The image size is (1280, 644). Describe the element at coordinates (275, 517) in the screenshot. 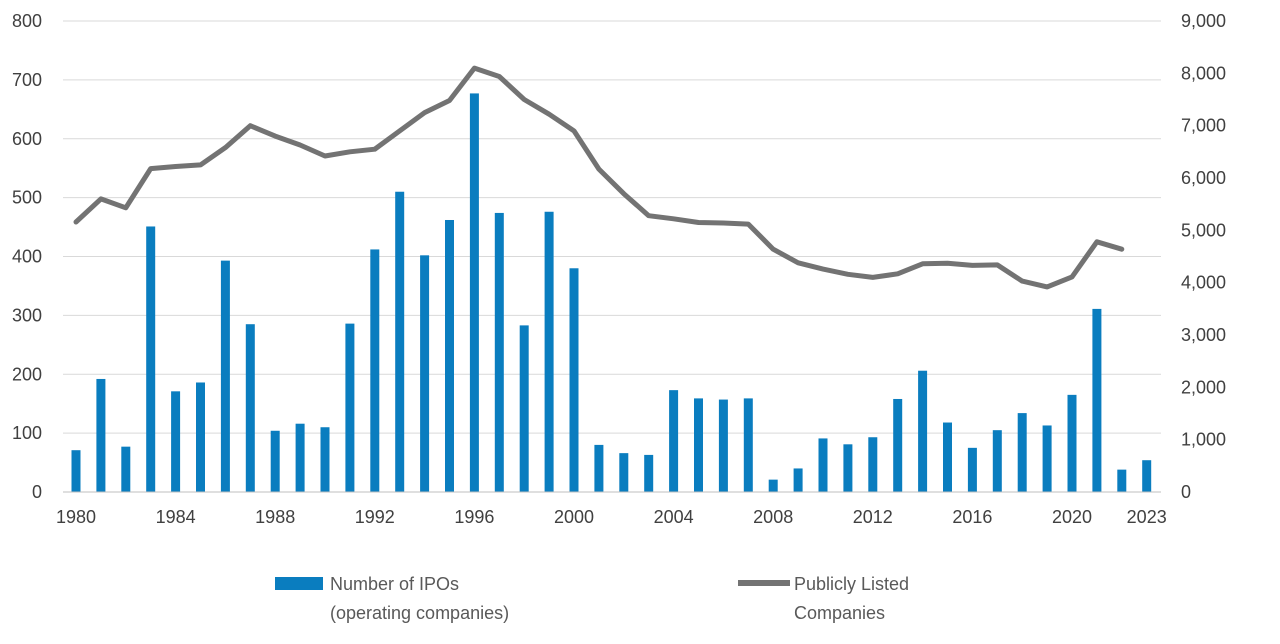

I see `x-tick-label: 1988` at that location.